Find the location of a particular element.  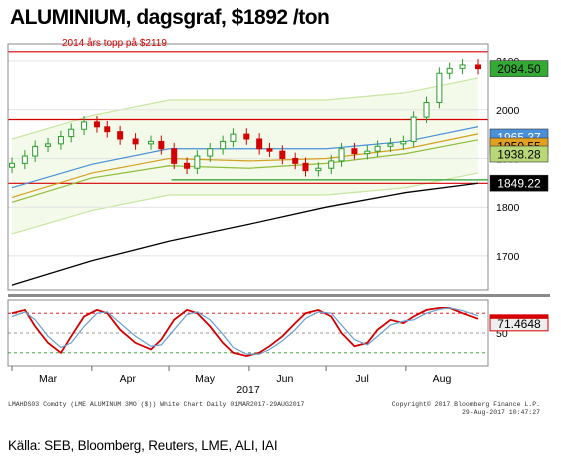

month-tick-label: May is located at coordinates (205, 379).